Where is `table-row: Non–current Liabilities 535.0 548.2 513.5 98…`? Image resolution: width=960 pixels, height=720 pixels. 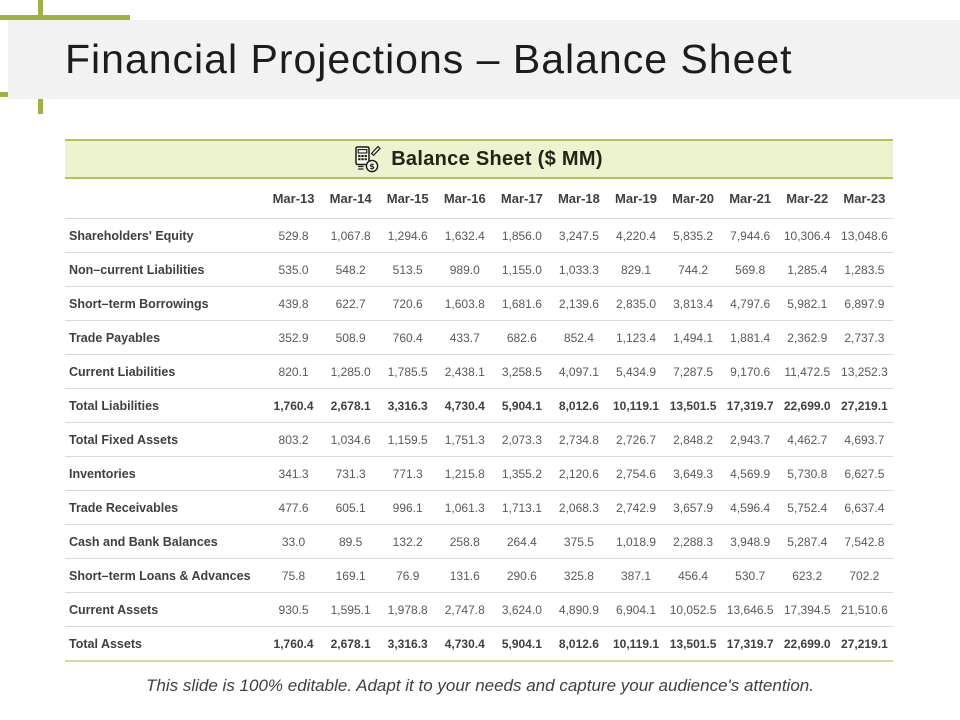
table-row: Non–current Liabilities 535.0 548.2 513.5 98… is located at coordinates (479, 269).